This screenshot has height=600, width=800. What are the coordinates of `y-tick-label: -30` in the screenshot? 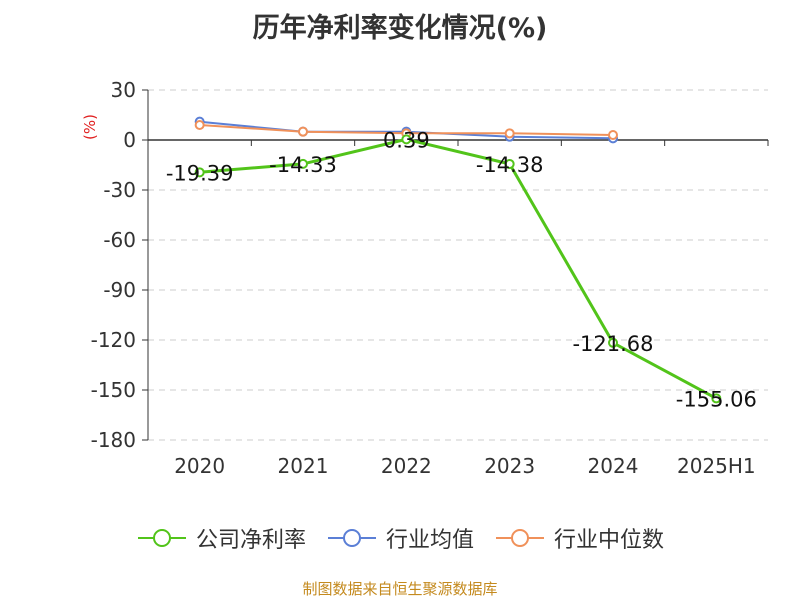 It's located at (119, 190).